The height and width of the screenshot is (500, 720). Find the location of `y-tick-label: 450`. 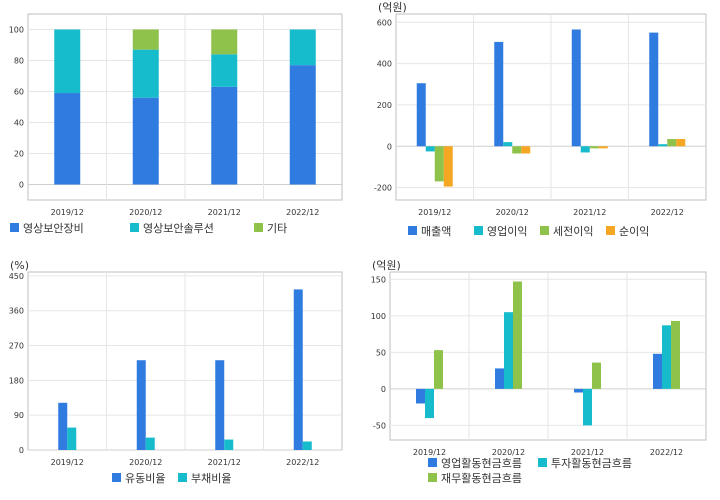

y-tick-label: 450 is located at coordinates (16, 276).